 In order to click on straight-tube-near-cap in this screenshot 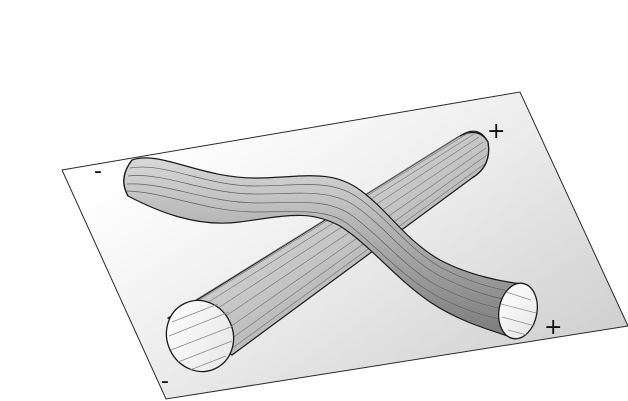, I will do `click(200, 336)`.